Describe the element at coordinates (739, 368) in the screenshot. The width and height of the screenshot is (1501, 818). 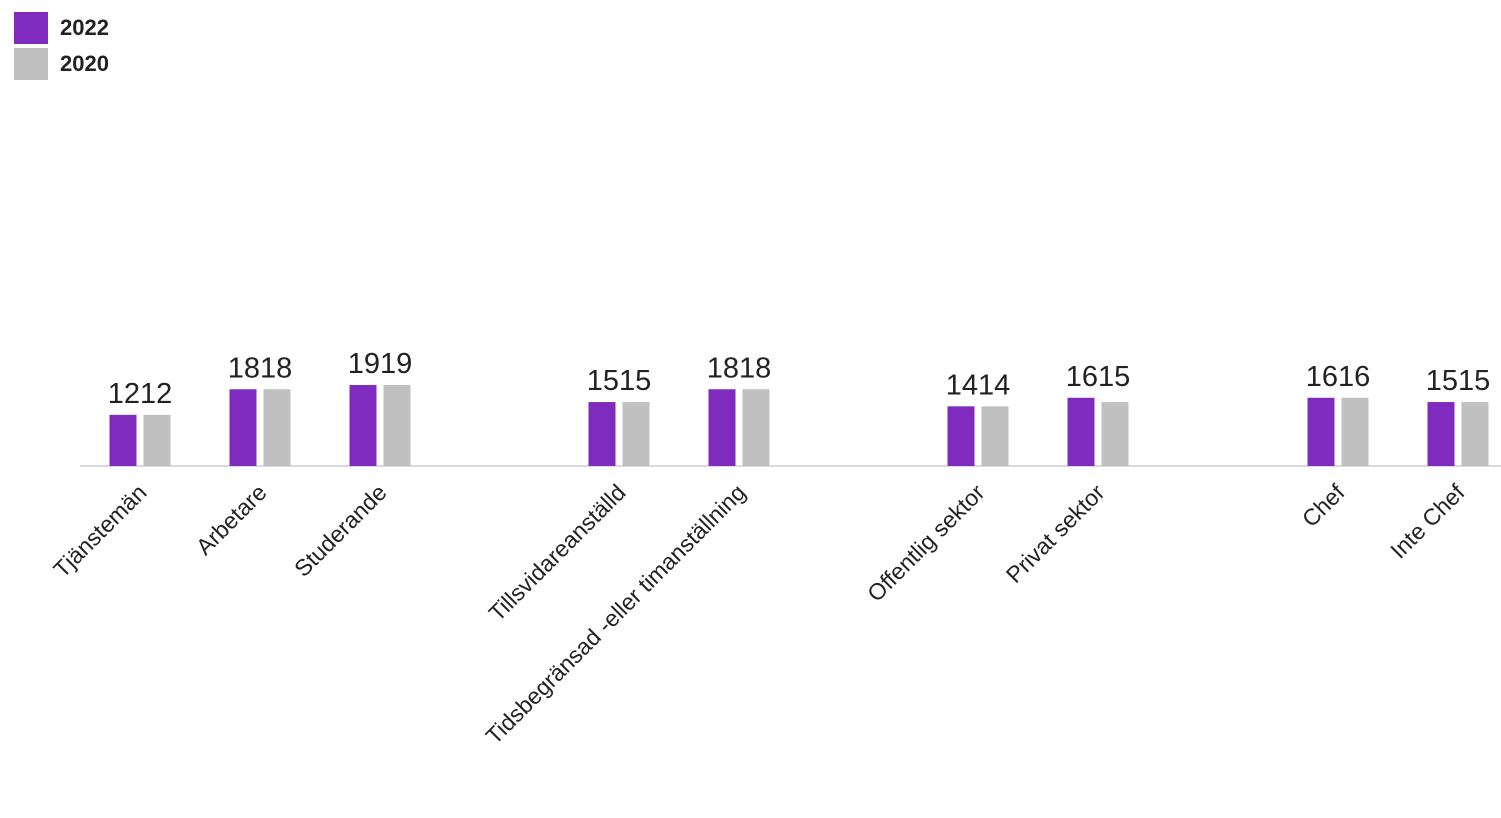
I see `data-label-4: 1818` at that location.